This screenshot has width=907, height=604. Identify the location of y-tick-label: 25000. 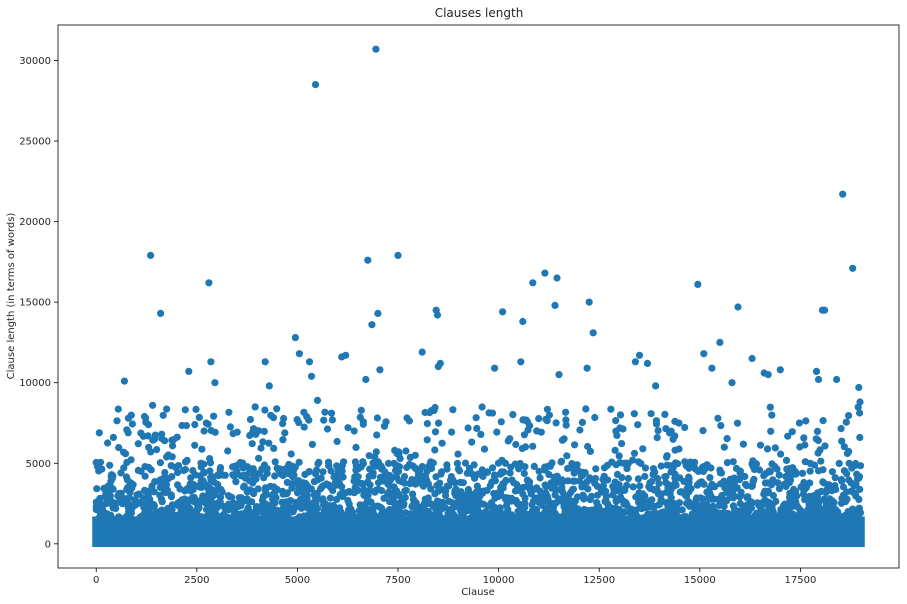
(35, 142).